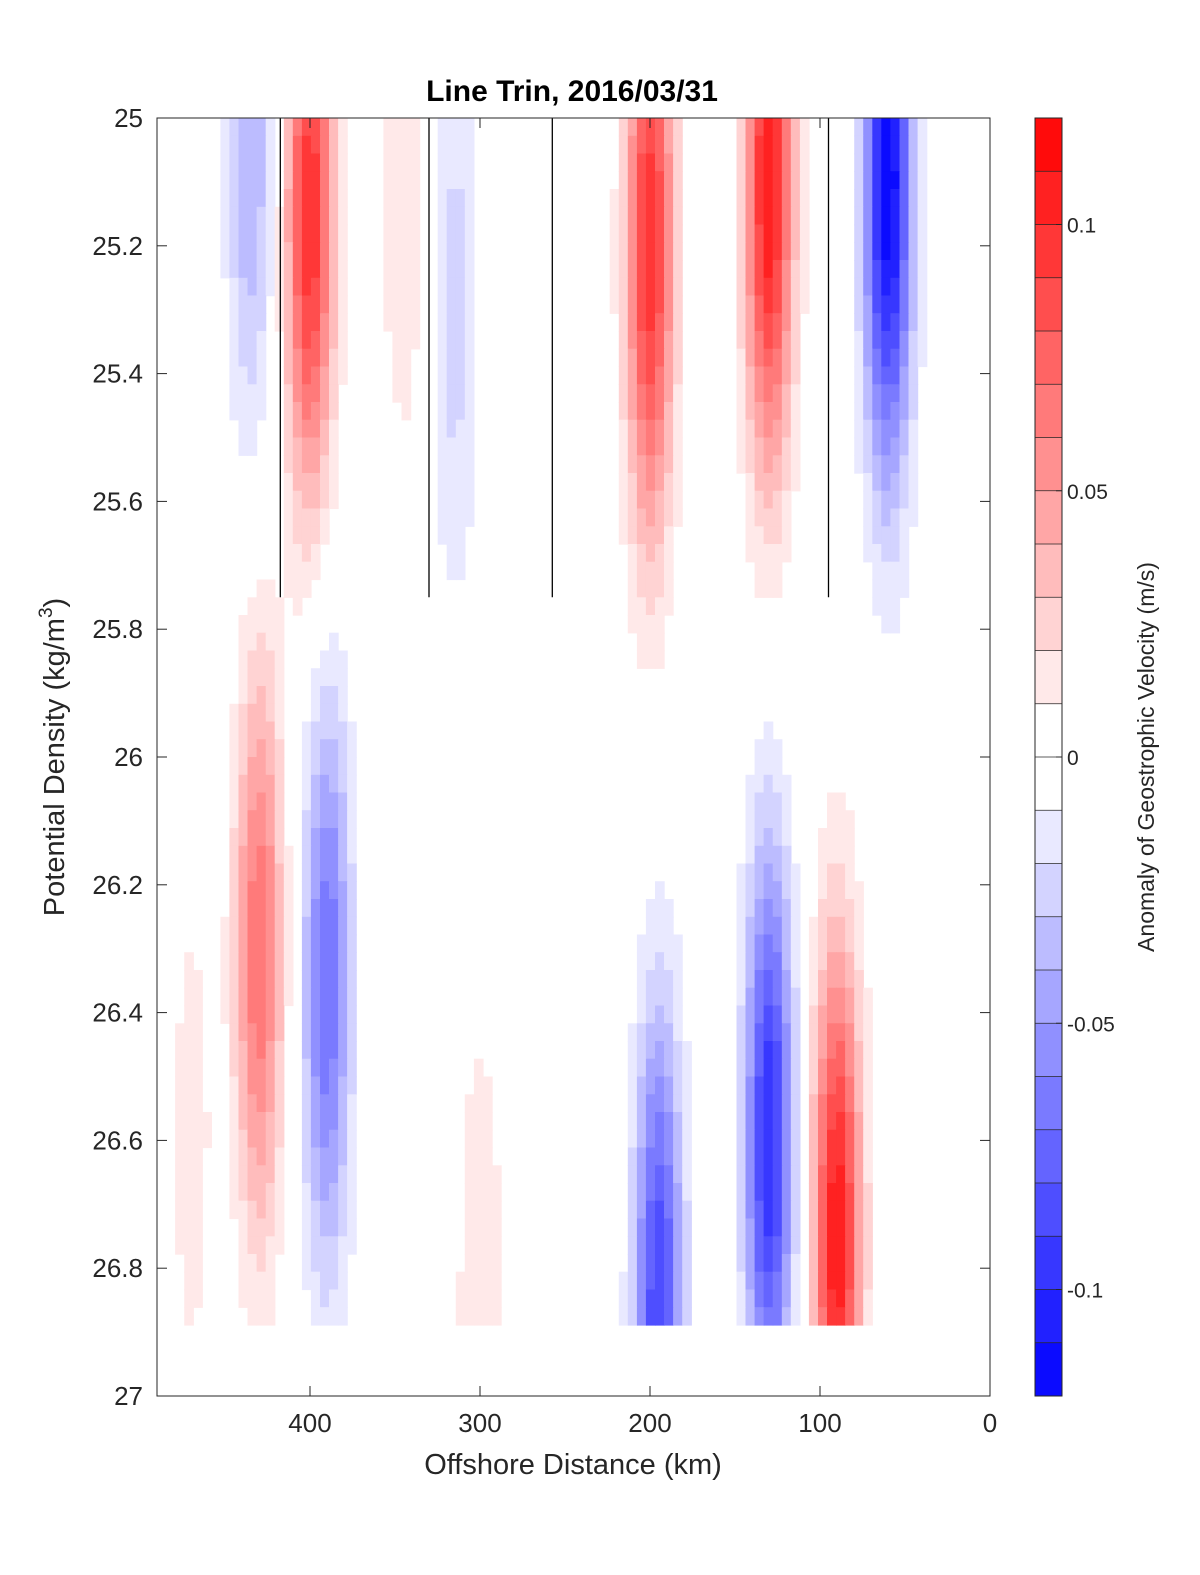  I want to click on colorbar-level, so click(1048, 624).